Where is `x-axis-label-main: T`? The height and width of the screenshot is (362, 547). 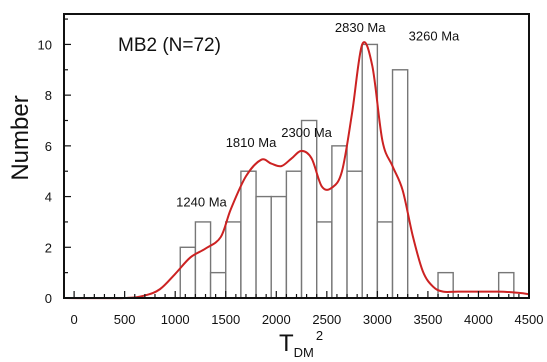
x-axis-label-main: T is located at coordinates (286, 343).